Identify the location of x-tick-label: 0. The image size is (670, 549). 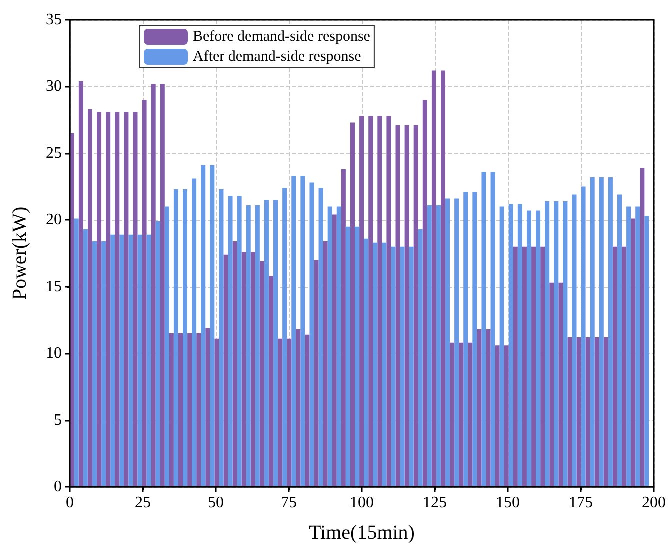
(70, 503).